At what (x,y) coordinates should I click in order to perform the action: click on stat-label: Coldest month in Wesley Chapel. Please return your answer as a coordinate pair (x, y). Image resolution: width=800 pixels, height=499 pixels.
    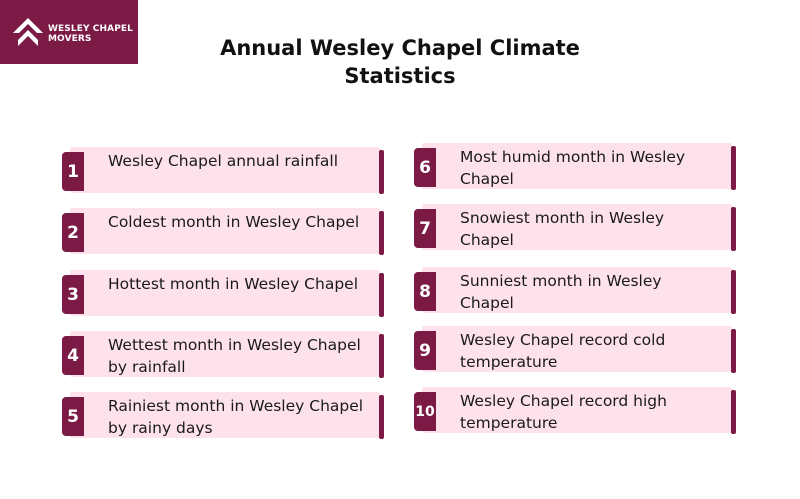
    Looking at the image, I should click on (234, 222).